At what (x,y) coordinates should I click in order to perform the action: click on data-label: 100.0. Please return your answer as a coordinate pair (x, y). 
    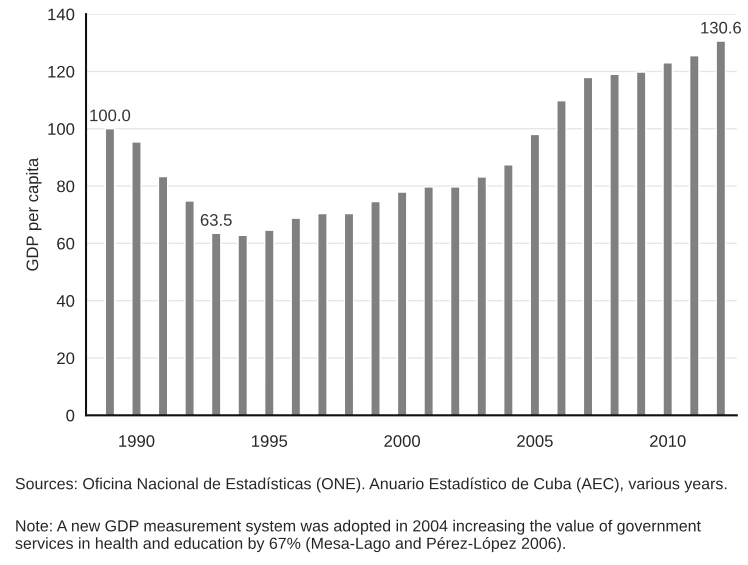
    Looking at the image, I should click on (110, 115).